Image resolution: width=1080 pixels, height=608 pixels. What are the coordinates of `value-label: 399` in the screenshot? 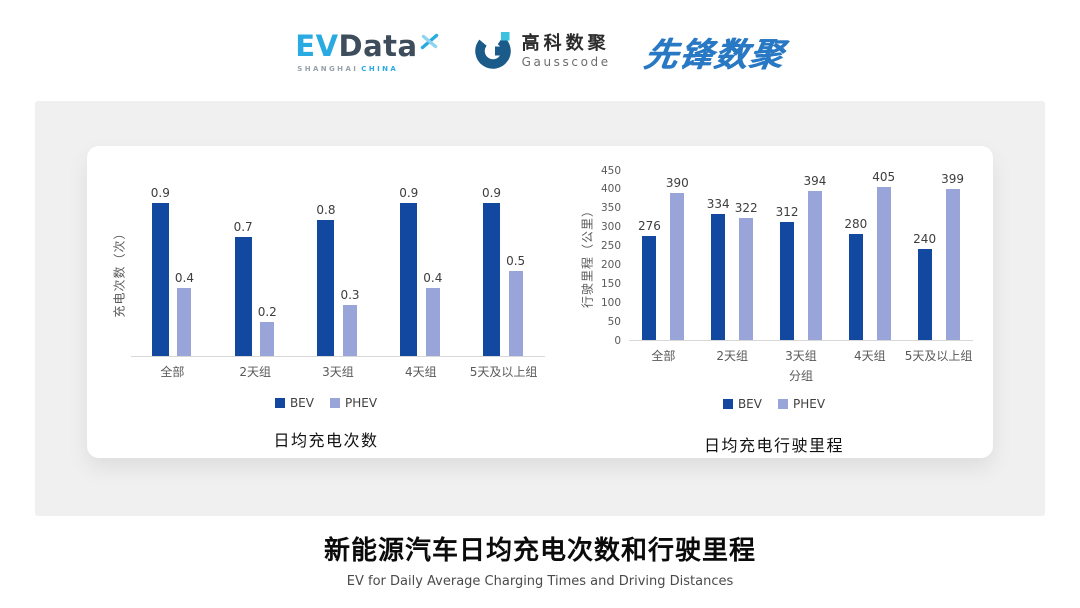 It's located at (952, 179).